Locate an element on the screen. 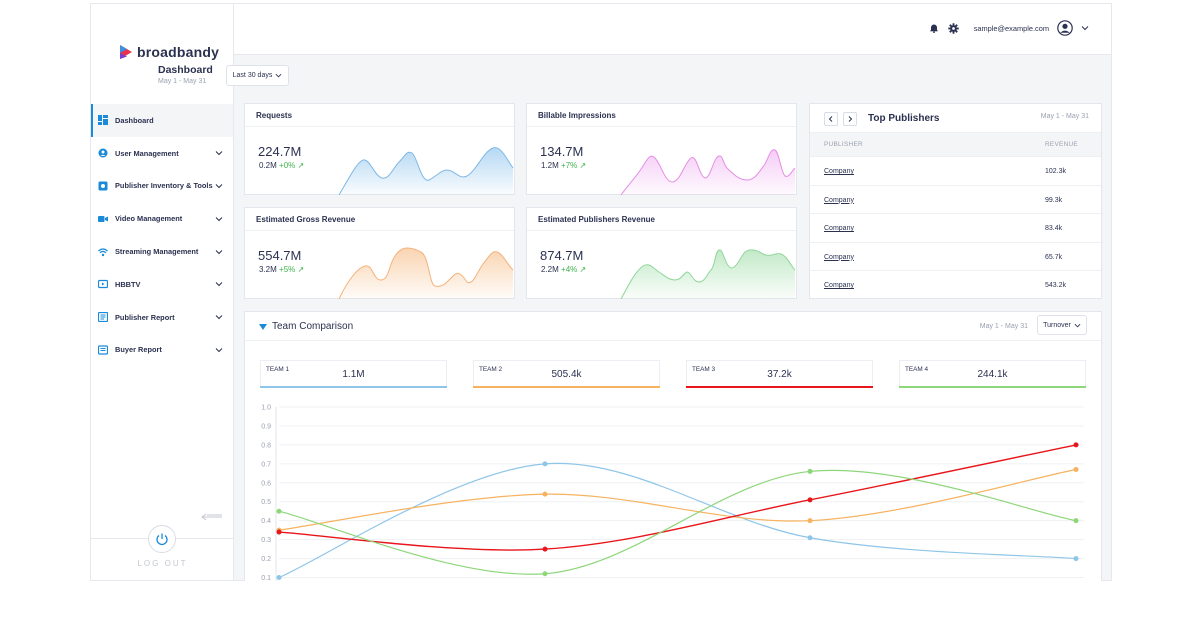 This screenshot has width=1200, height=625. next-button is located at coordinates (850, 119).